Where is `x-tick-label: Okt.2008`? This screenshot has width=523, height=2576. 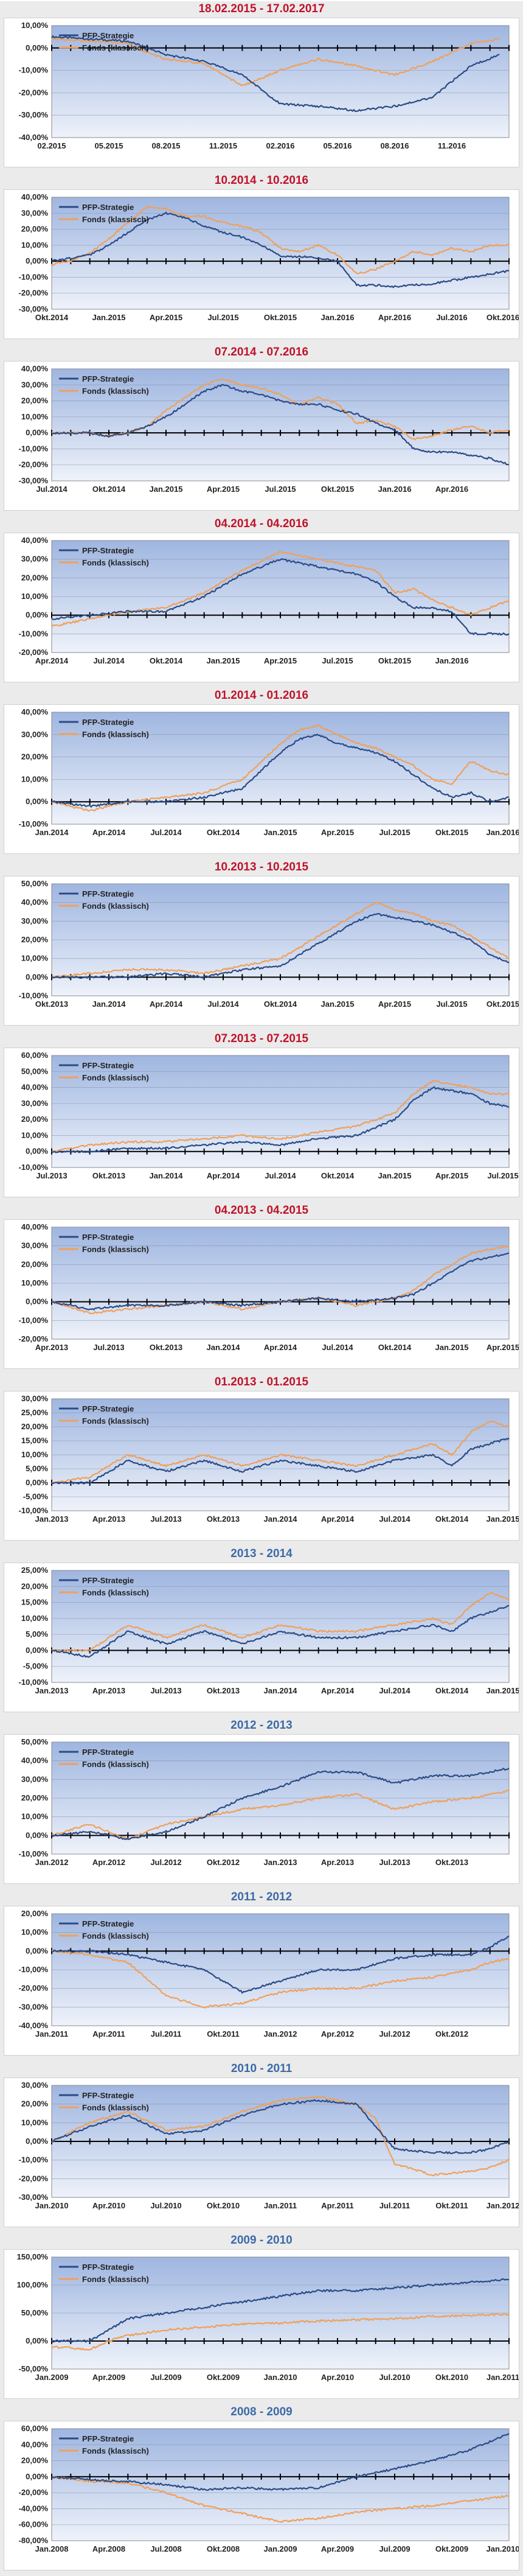
x-tick-label: Okt.2008 is located at coordinates (223, 2548).